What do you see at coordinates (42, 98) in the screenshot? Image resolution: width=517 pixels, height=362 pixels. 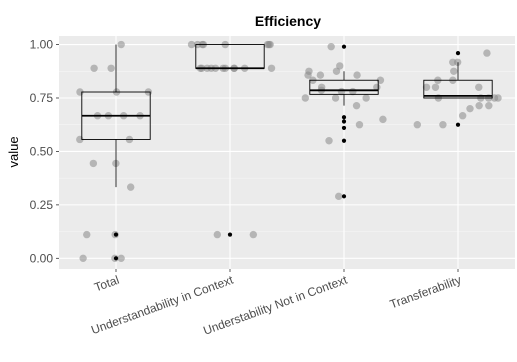 I see `y-tick-label: 0.75` at bounding box center [42, 98].